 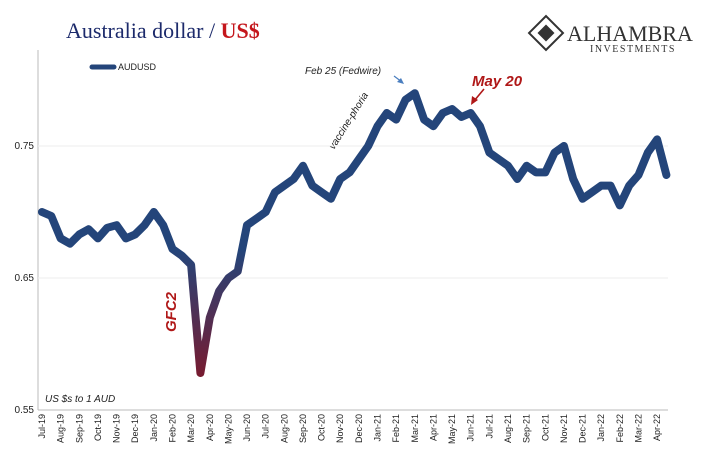 I want to click on logo-diamond, so click(x=546, y=33).